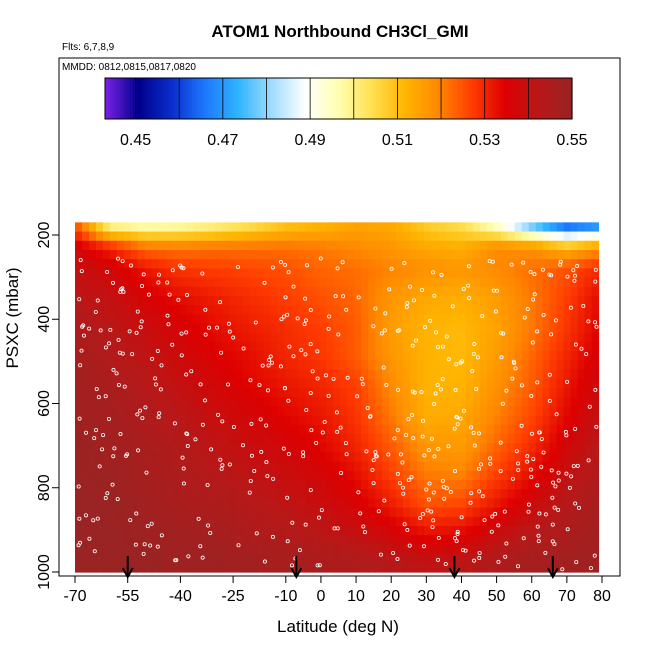 This screenshot has width=650, height=650. What do you see at coordinates (484, 140) in the screenshot?
I see `colorbar-tick-label: 0.53` at bounding box center [484, 140].